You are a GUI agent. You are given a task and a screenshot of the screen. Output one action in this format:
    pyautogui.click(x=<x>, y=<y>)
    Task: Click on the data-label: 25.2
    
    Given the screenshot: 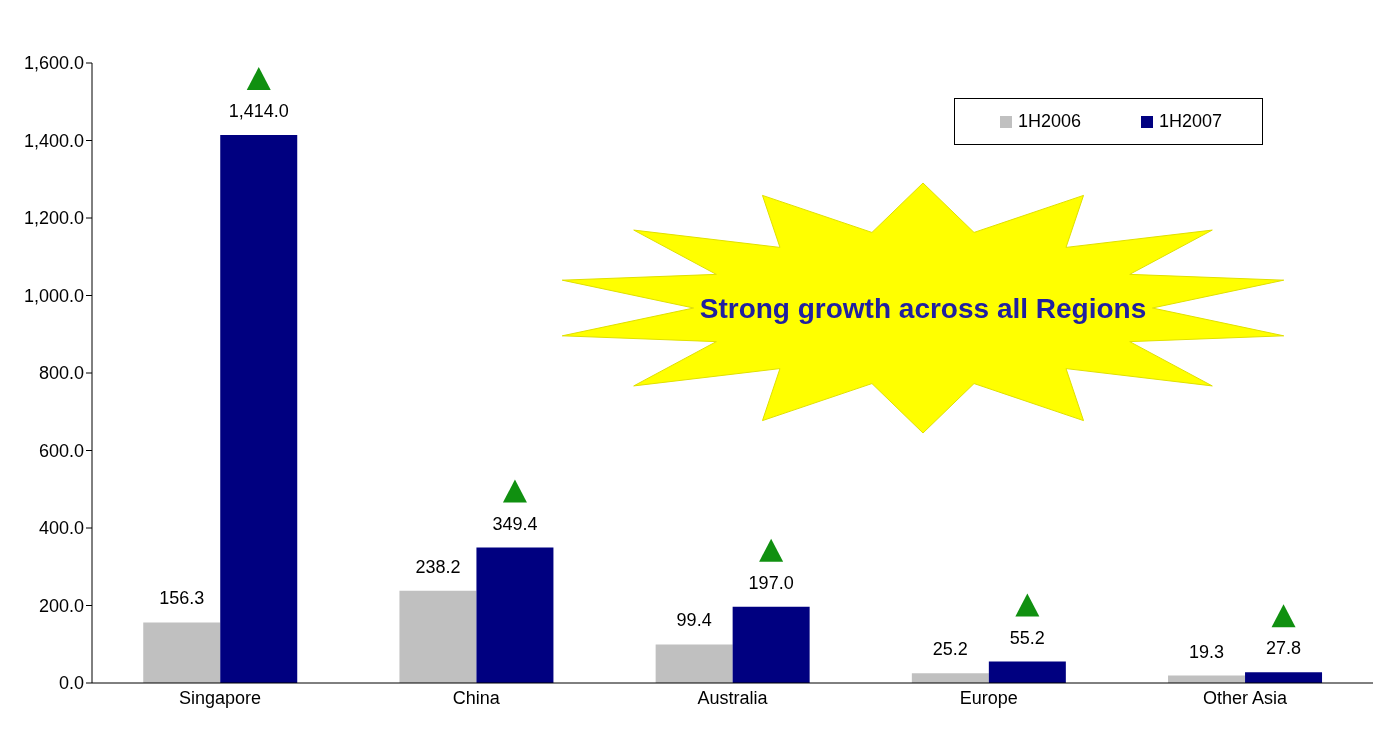 What is the action you would take?
    pyautogui.click(x=950, y=649)
    